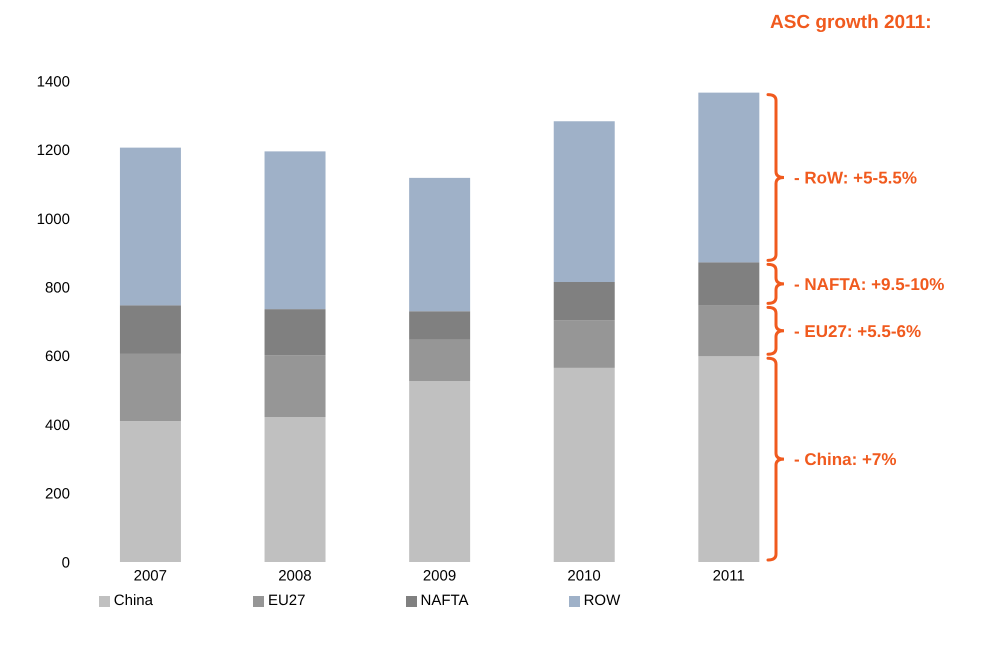 The image size is (983, 646). Describe the element at coordinates (858, 331) in the screenshot. I see `annotation: - EU27: +5.5-6%` at that location.